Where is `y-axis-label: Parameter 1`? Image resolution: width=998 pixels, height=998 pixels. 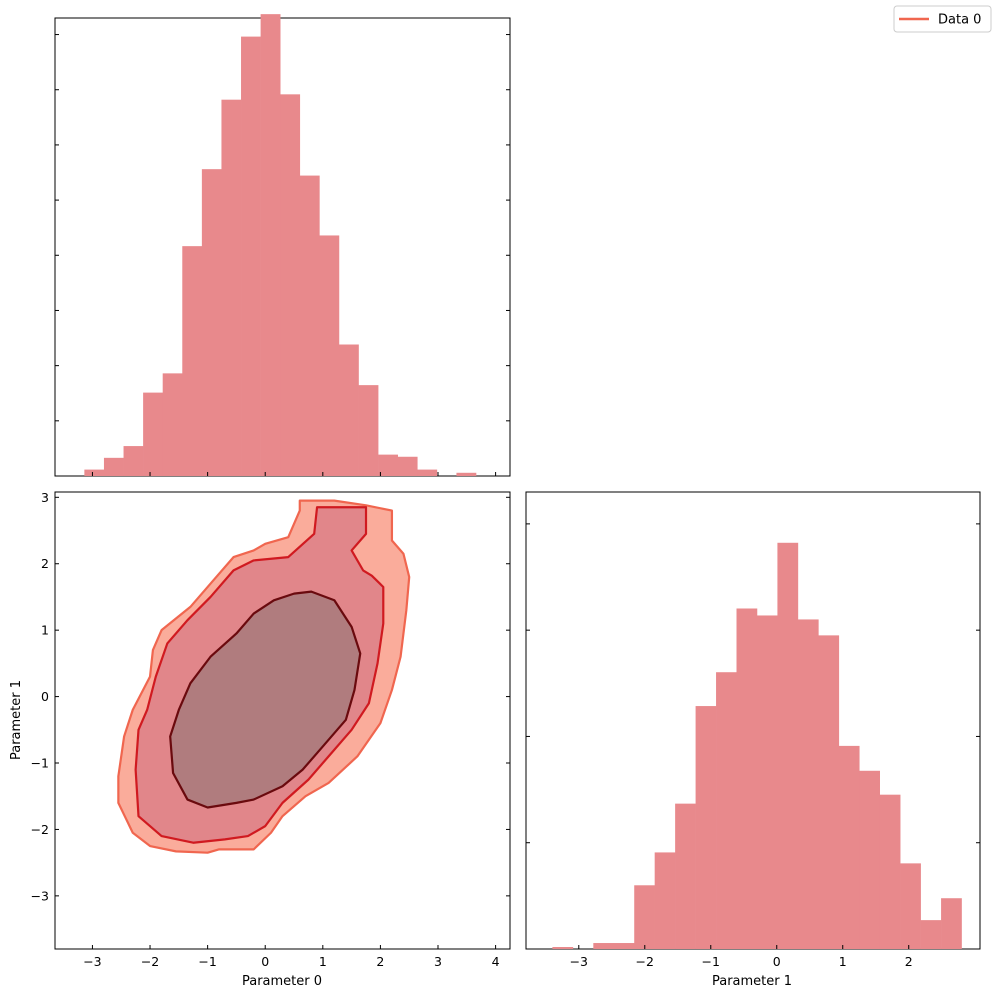
y-axis-label: Parameter 1 is located at coordinates (16, 720).